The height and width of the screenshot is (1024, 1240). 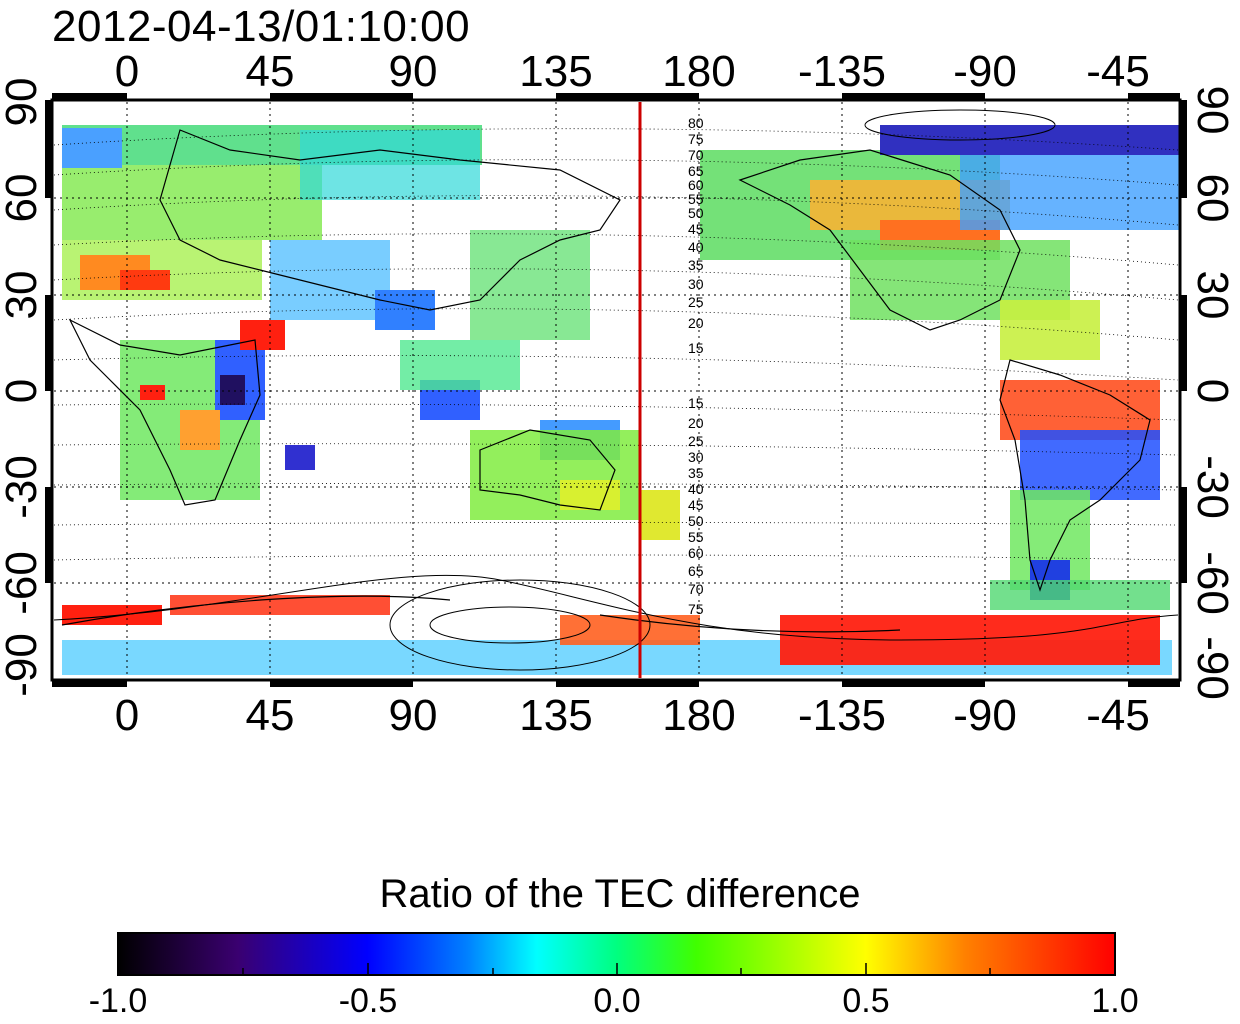 I want to click on colorbar-tick-label: 0.0, so click(x=617, y=1001).